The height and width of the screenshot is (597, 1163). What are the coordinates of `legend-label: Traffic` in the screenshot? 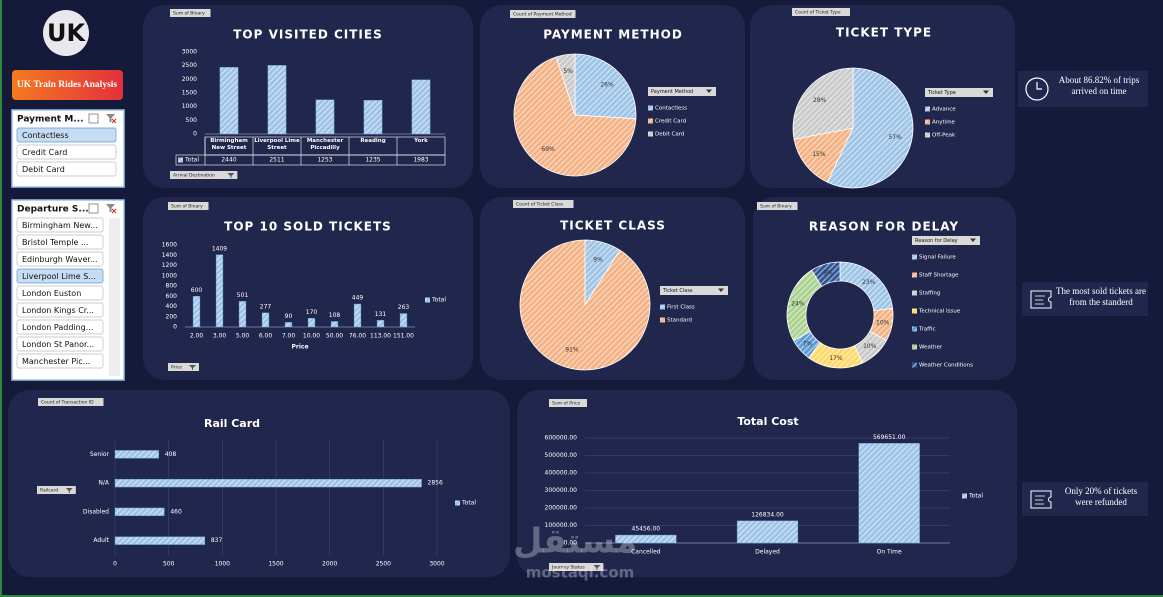 It's located at (927, 330).